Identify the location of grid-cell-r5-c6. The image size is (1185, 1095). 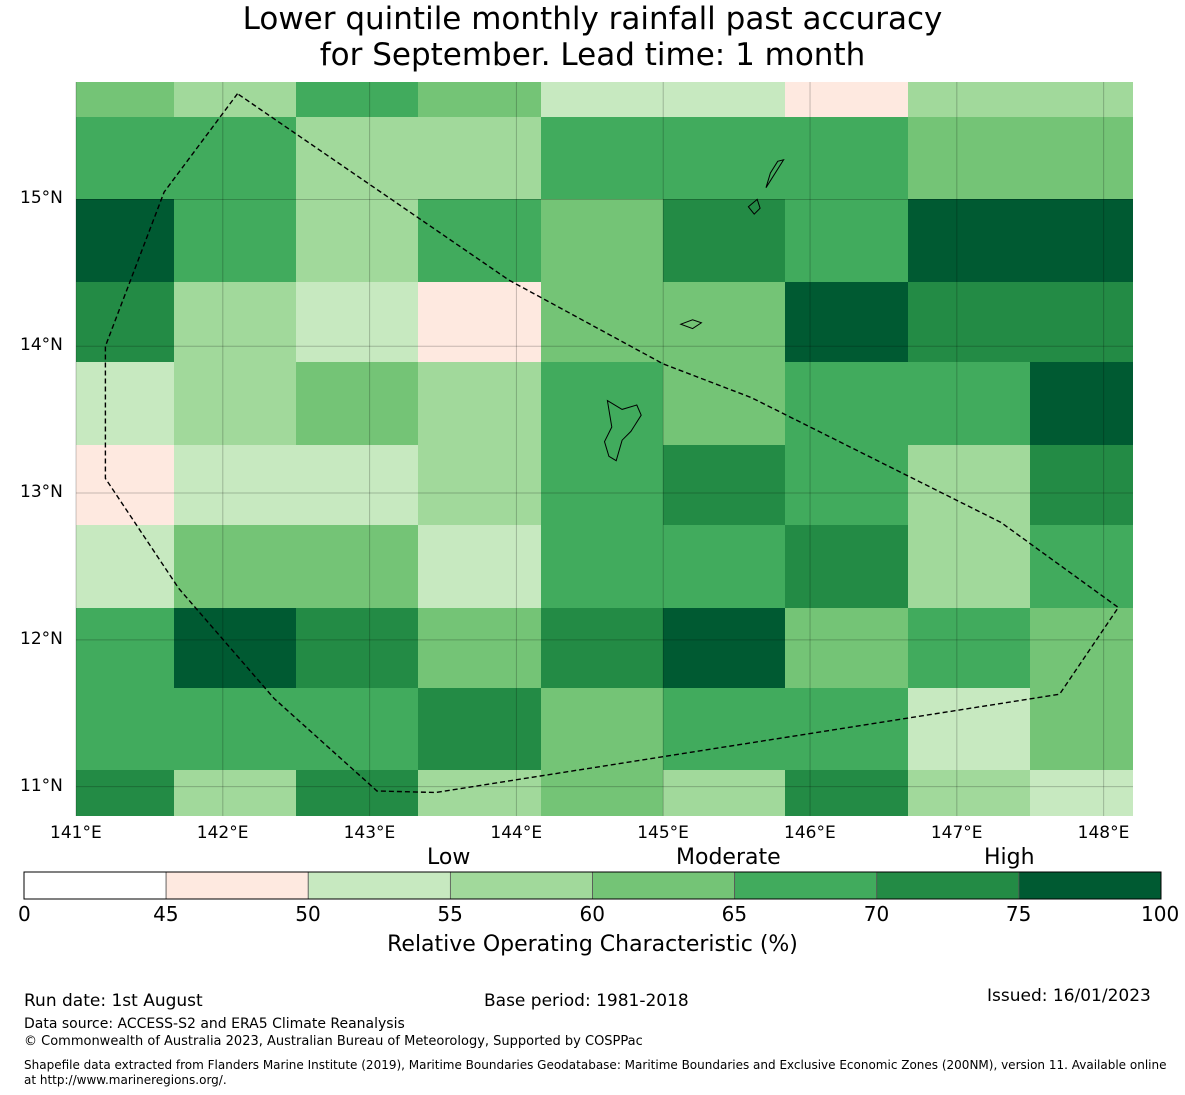
(846, 485).